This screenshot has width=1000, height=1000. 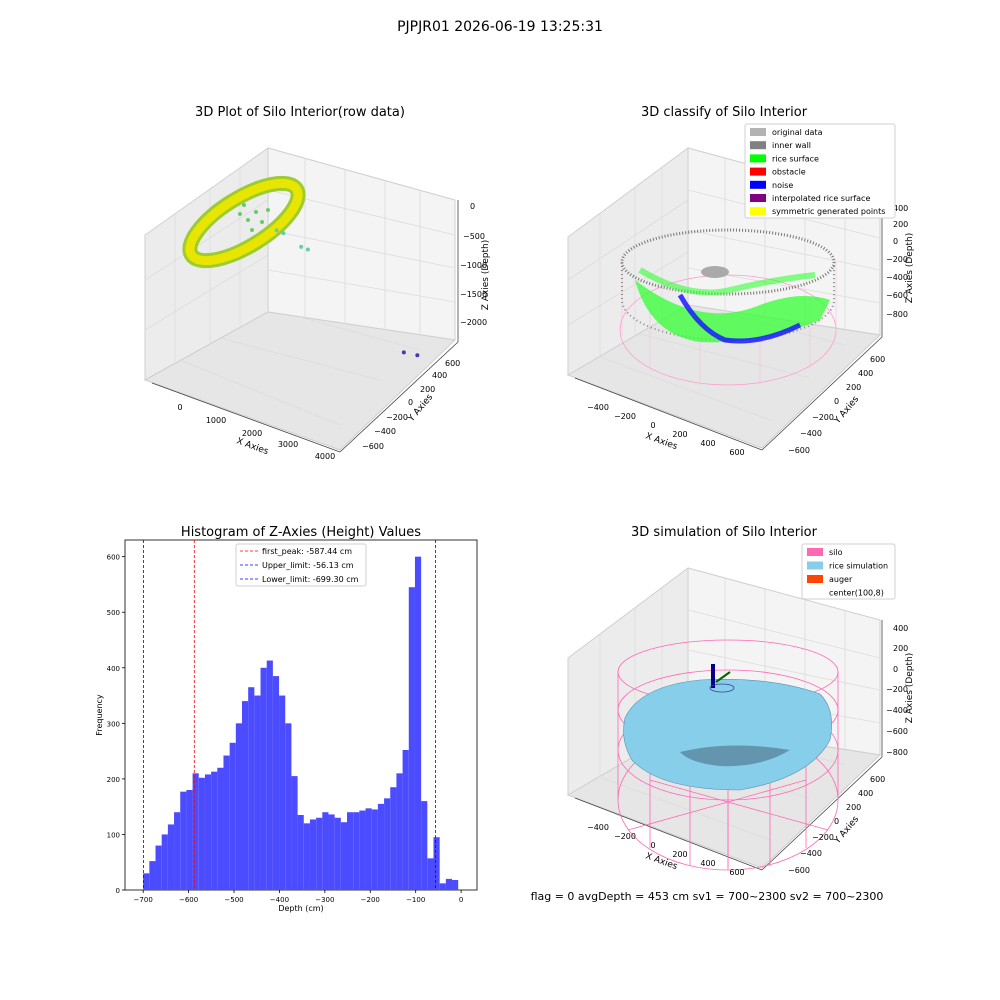 I want to click on classify-z-tick: 200, so click(x=900, y=224).